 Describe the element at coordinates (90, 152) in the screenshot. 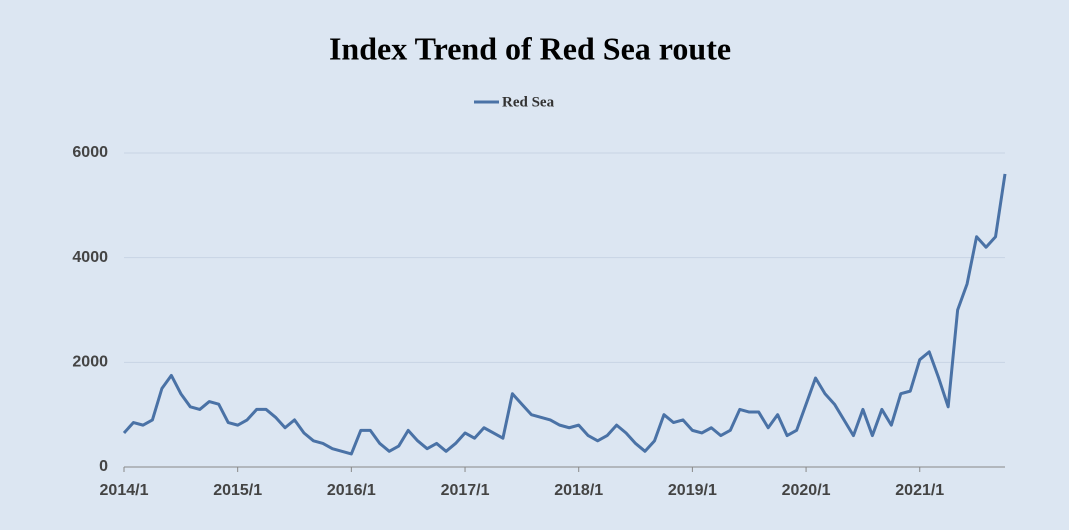

I see `y-tick-label: 6000` at that location.